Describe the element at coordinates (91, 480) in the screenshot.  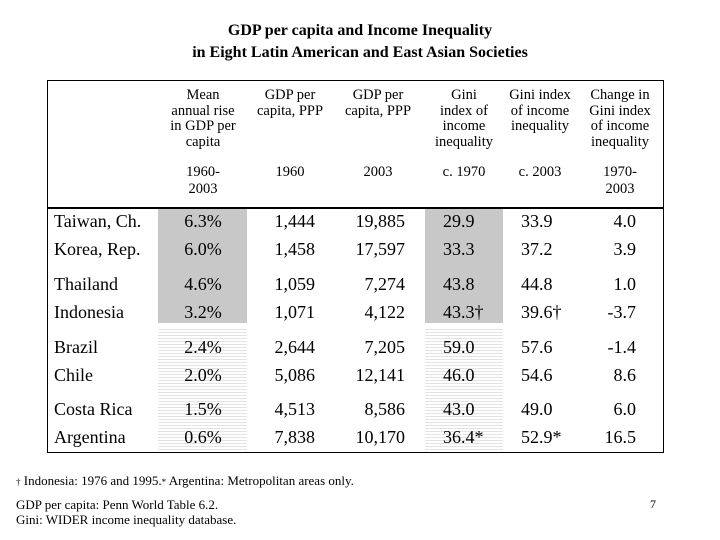
I see `footnote-indonesia: Indonesia: 1976 and 1995.` at that location.